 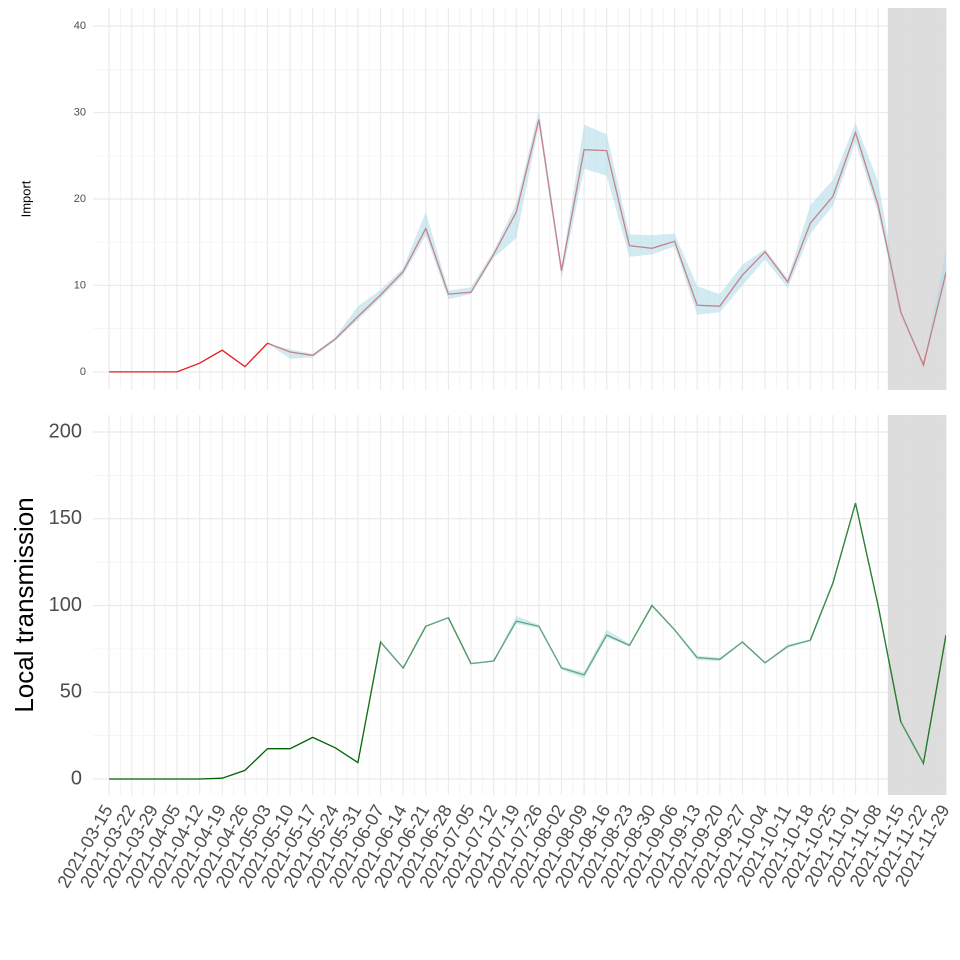 What do you see at coordinates (80, 285) in the screenshot?
I see `y-tick-label: 10` at bounding box center [80, 285].